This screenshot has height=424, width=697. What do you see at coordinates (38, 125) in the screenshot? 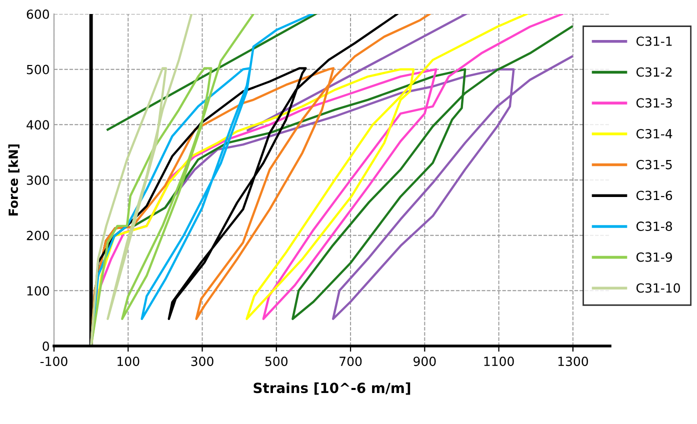
I see `y-tick-label: 400` at bounding box center [38, 125].